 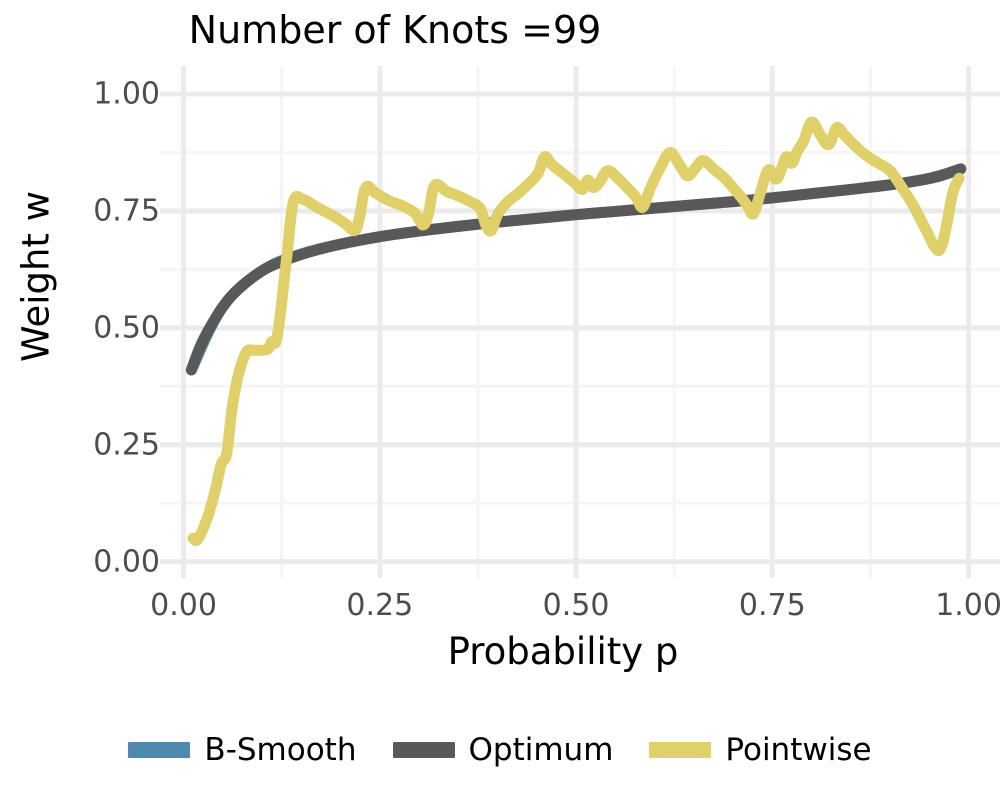 What do you see at coordinates (967, 605) in the screenshot?
I see `x-tick-label: 1.00` at bounding box center [967, 605].